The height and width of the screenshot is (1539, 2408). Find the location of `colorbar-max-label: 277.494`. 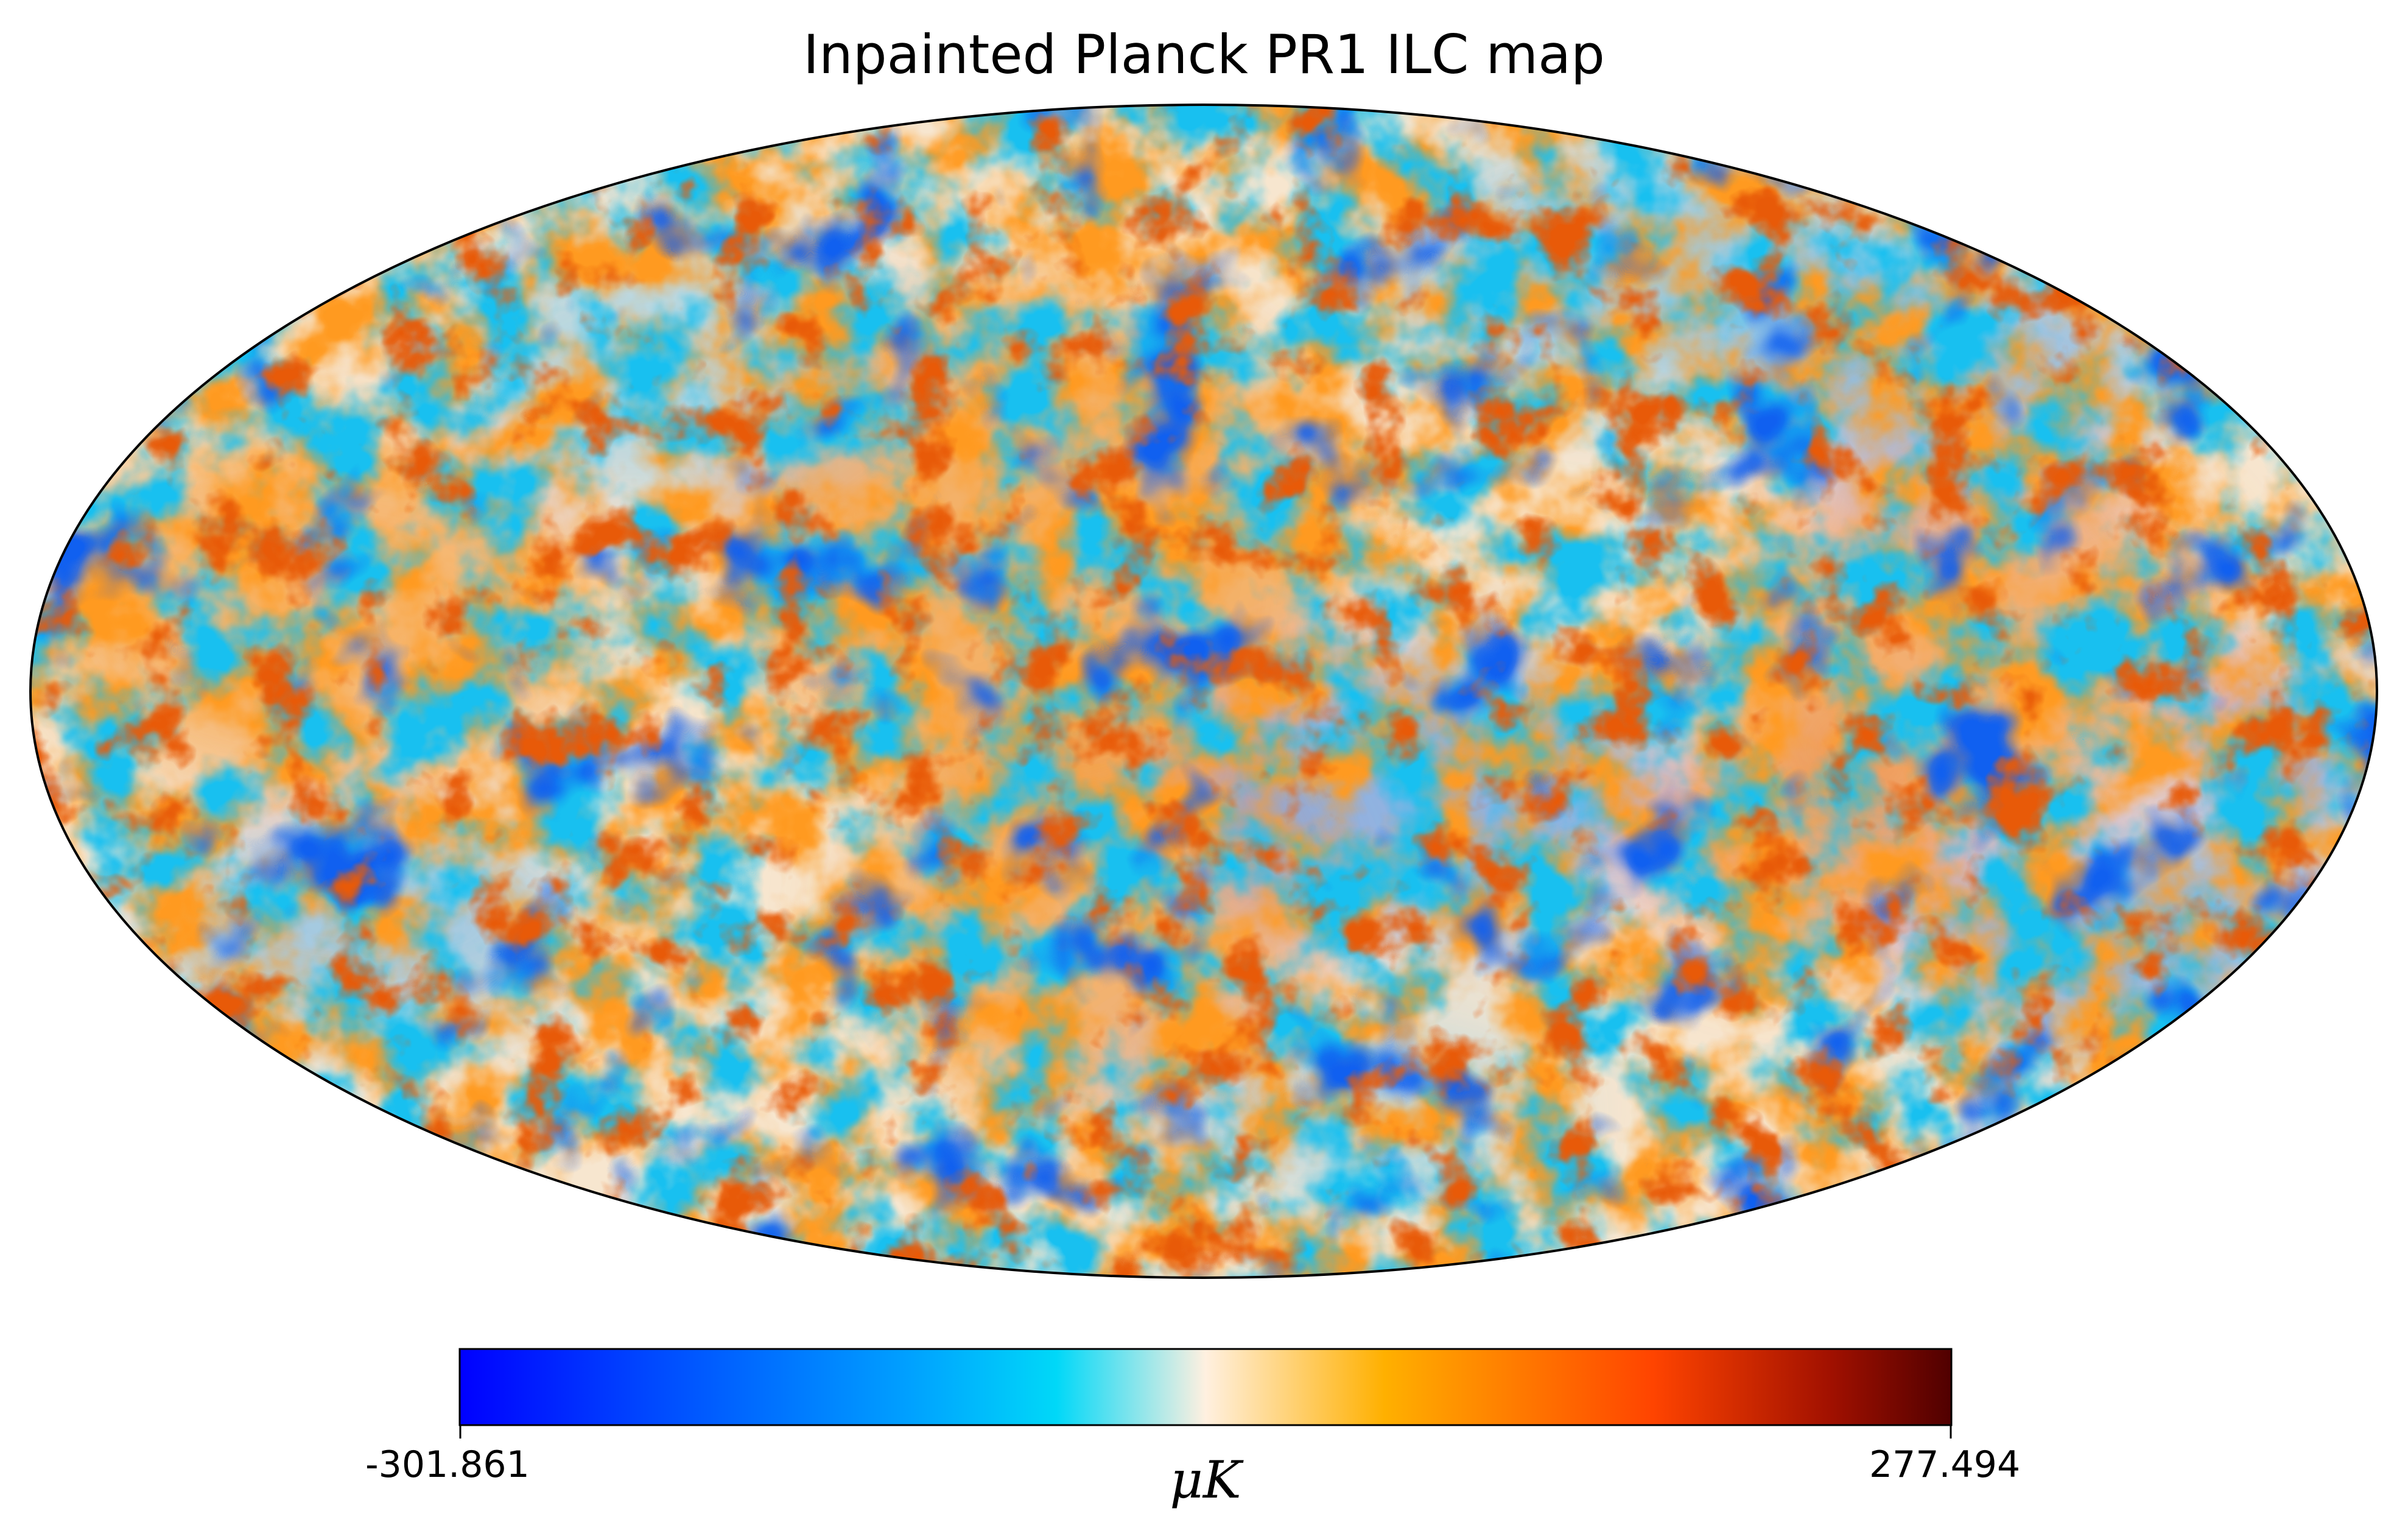

colorbar-max-label: 277.494 is located at coordinates (1945, 1464).